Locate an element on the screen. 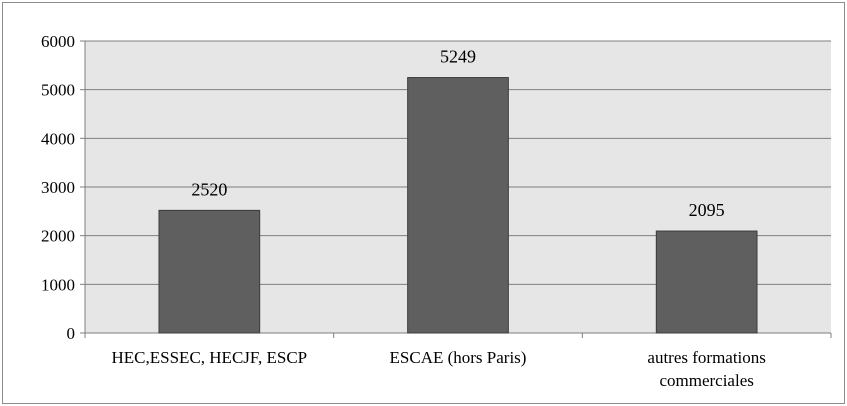  x-tick-label: commerciales is located at coordinates (706, 380).